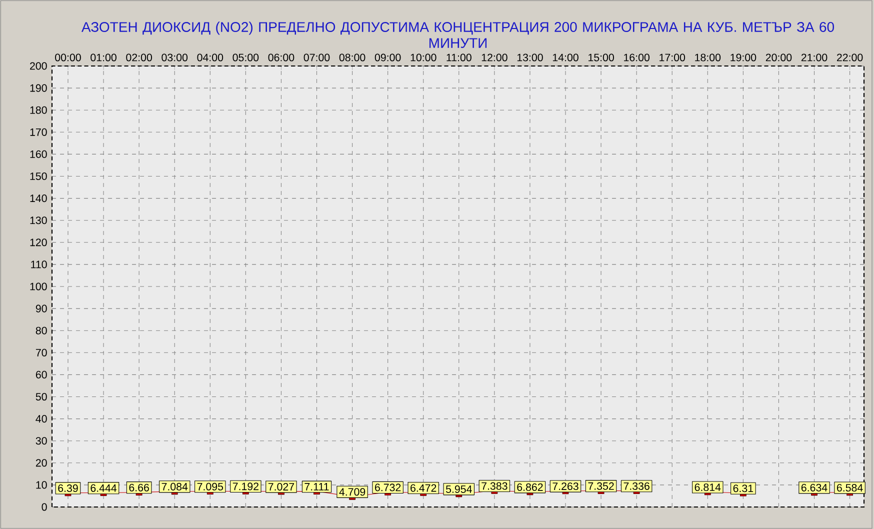 Image resolution: width=874 pixels, height=529 pixels. Describe the element at coordinates (423, 58) in the screenshot. I see `x-tick-label: 10:00` at that location.